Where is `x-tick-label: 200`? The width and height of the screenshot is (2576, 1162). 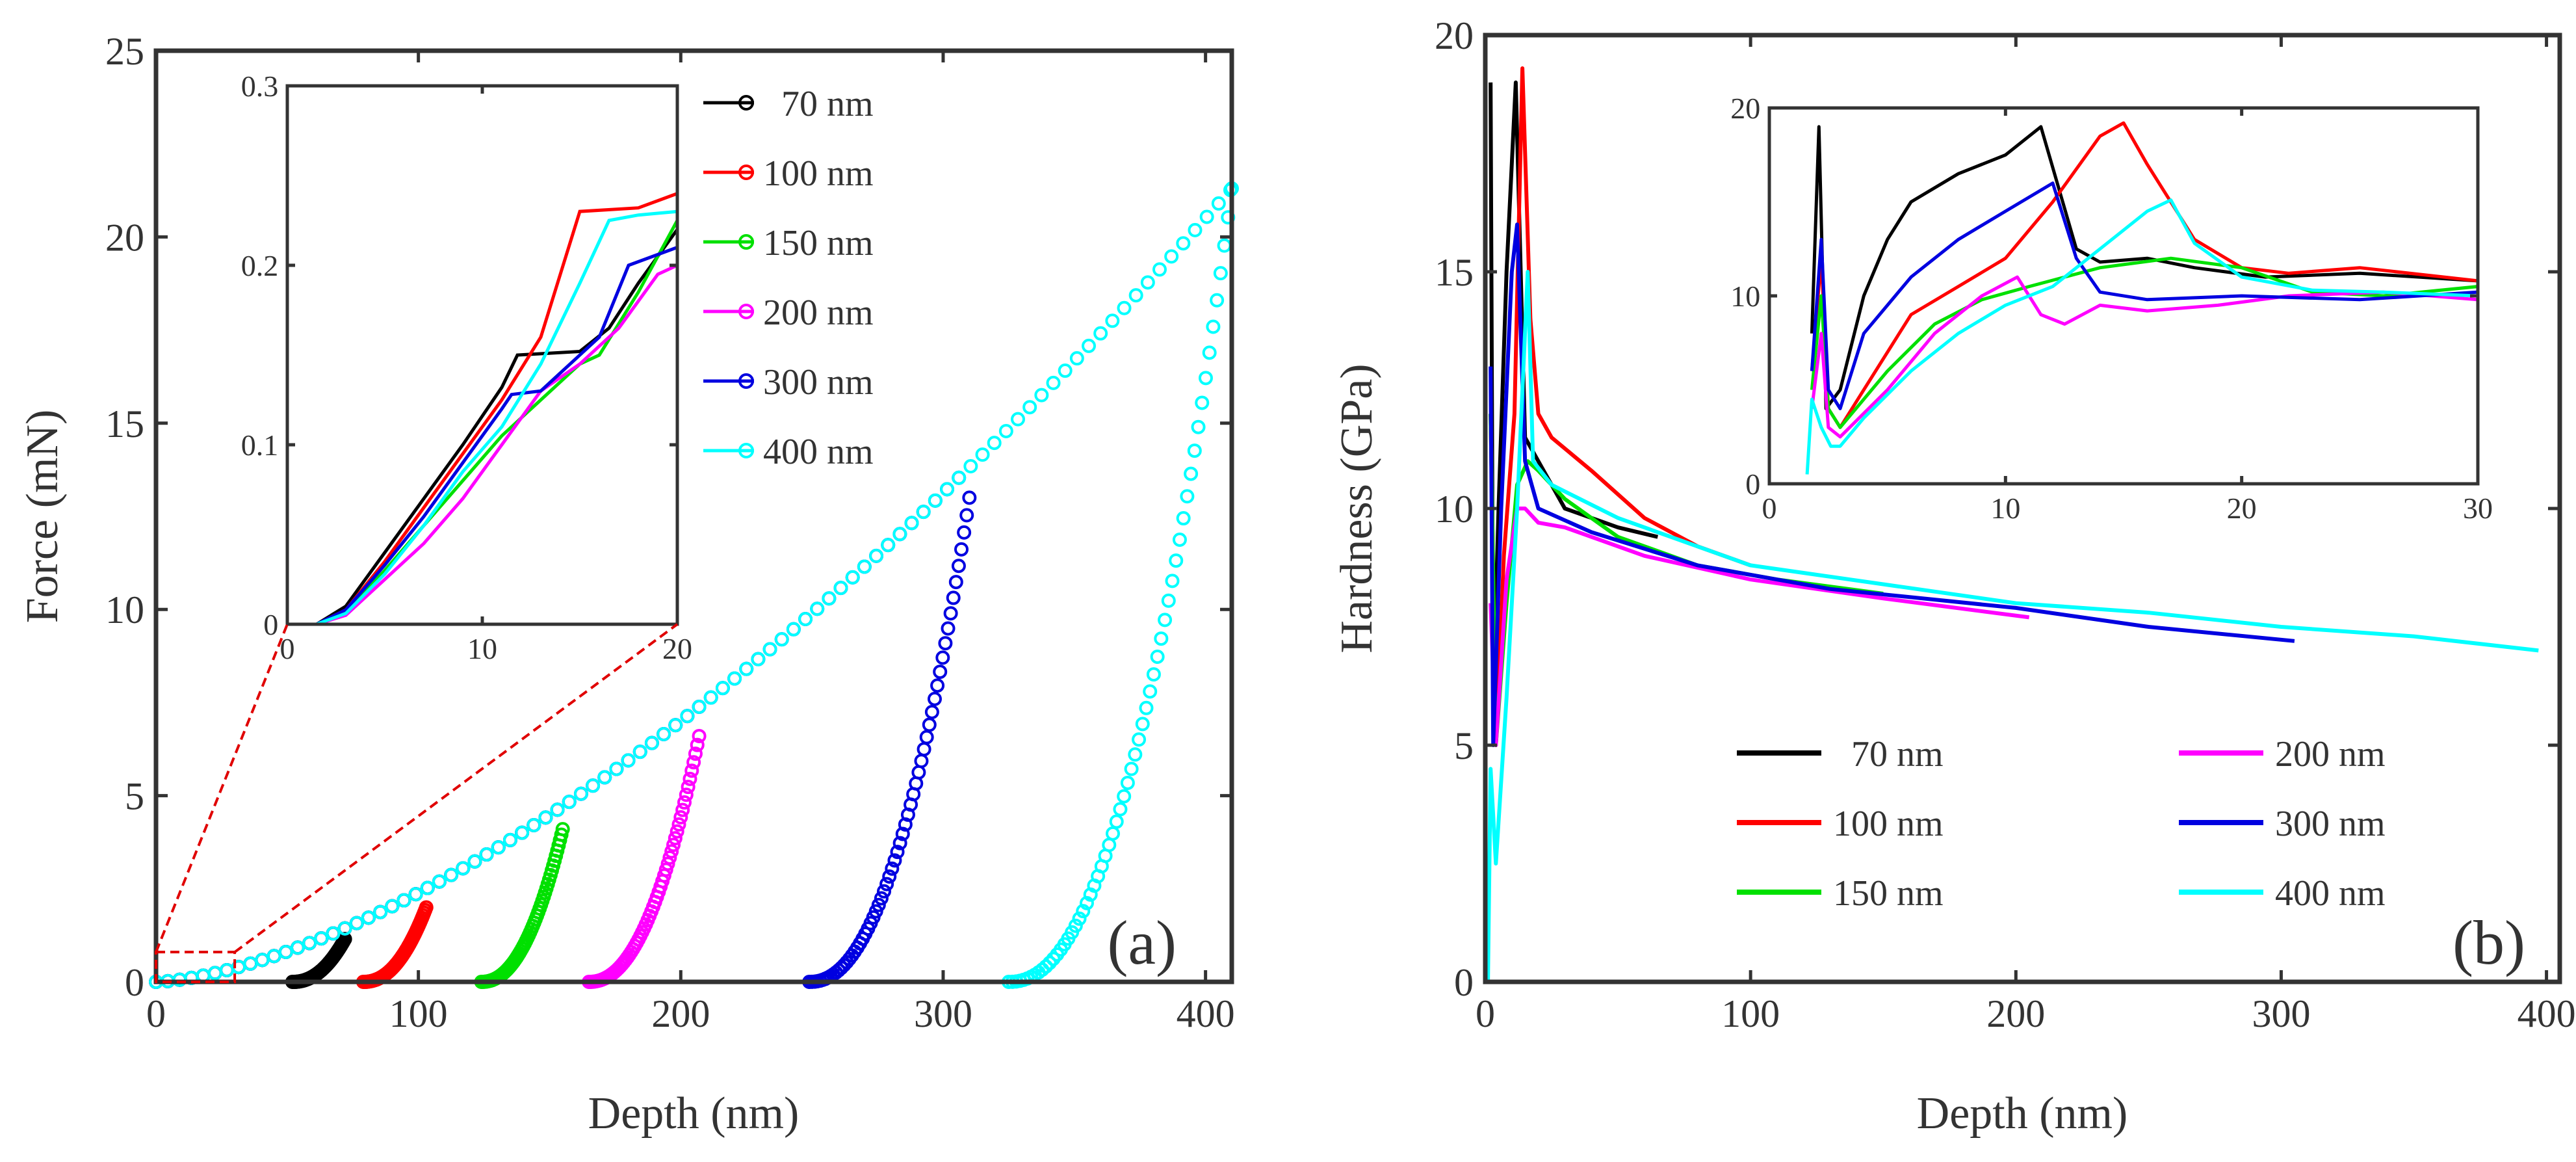
x-tick-label: 200 is located at coordinates (680, 1014).